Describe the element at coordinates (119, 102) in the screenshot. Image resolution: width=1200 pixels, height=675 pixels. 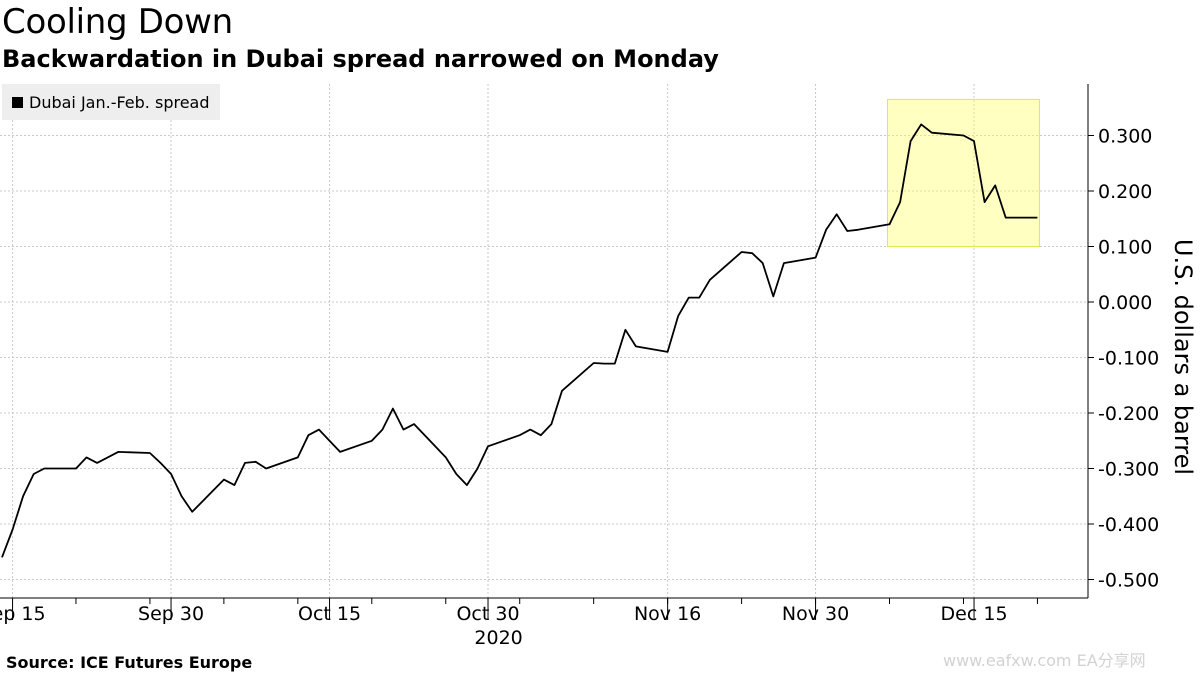
I see `legend-label: Dubai Jan.-Feb. spread` at that location.